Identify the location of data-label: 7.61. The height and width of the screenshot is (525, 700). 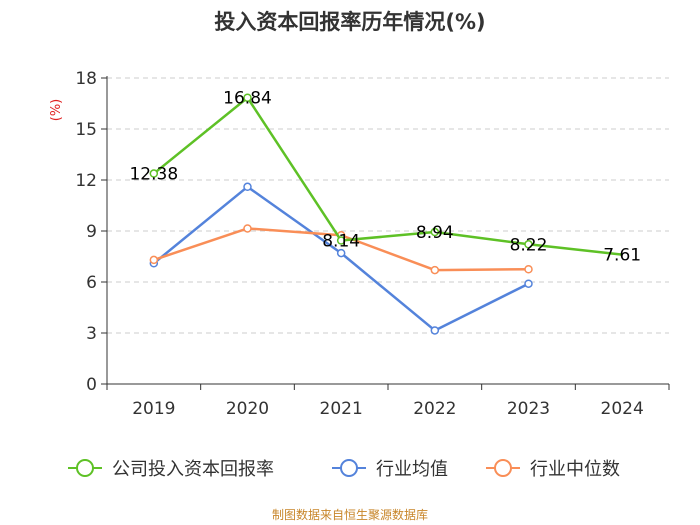
(622, 256).